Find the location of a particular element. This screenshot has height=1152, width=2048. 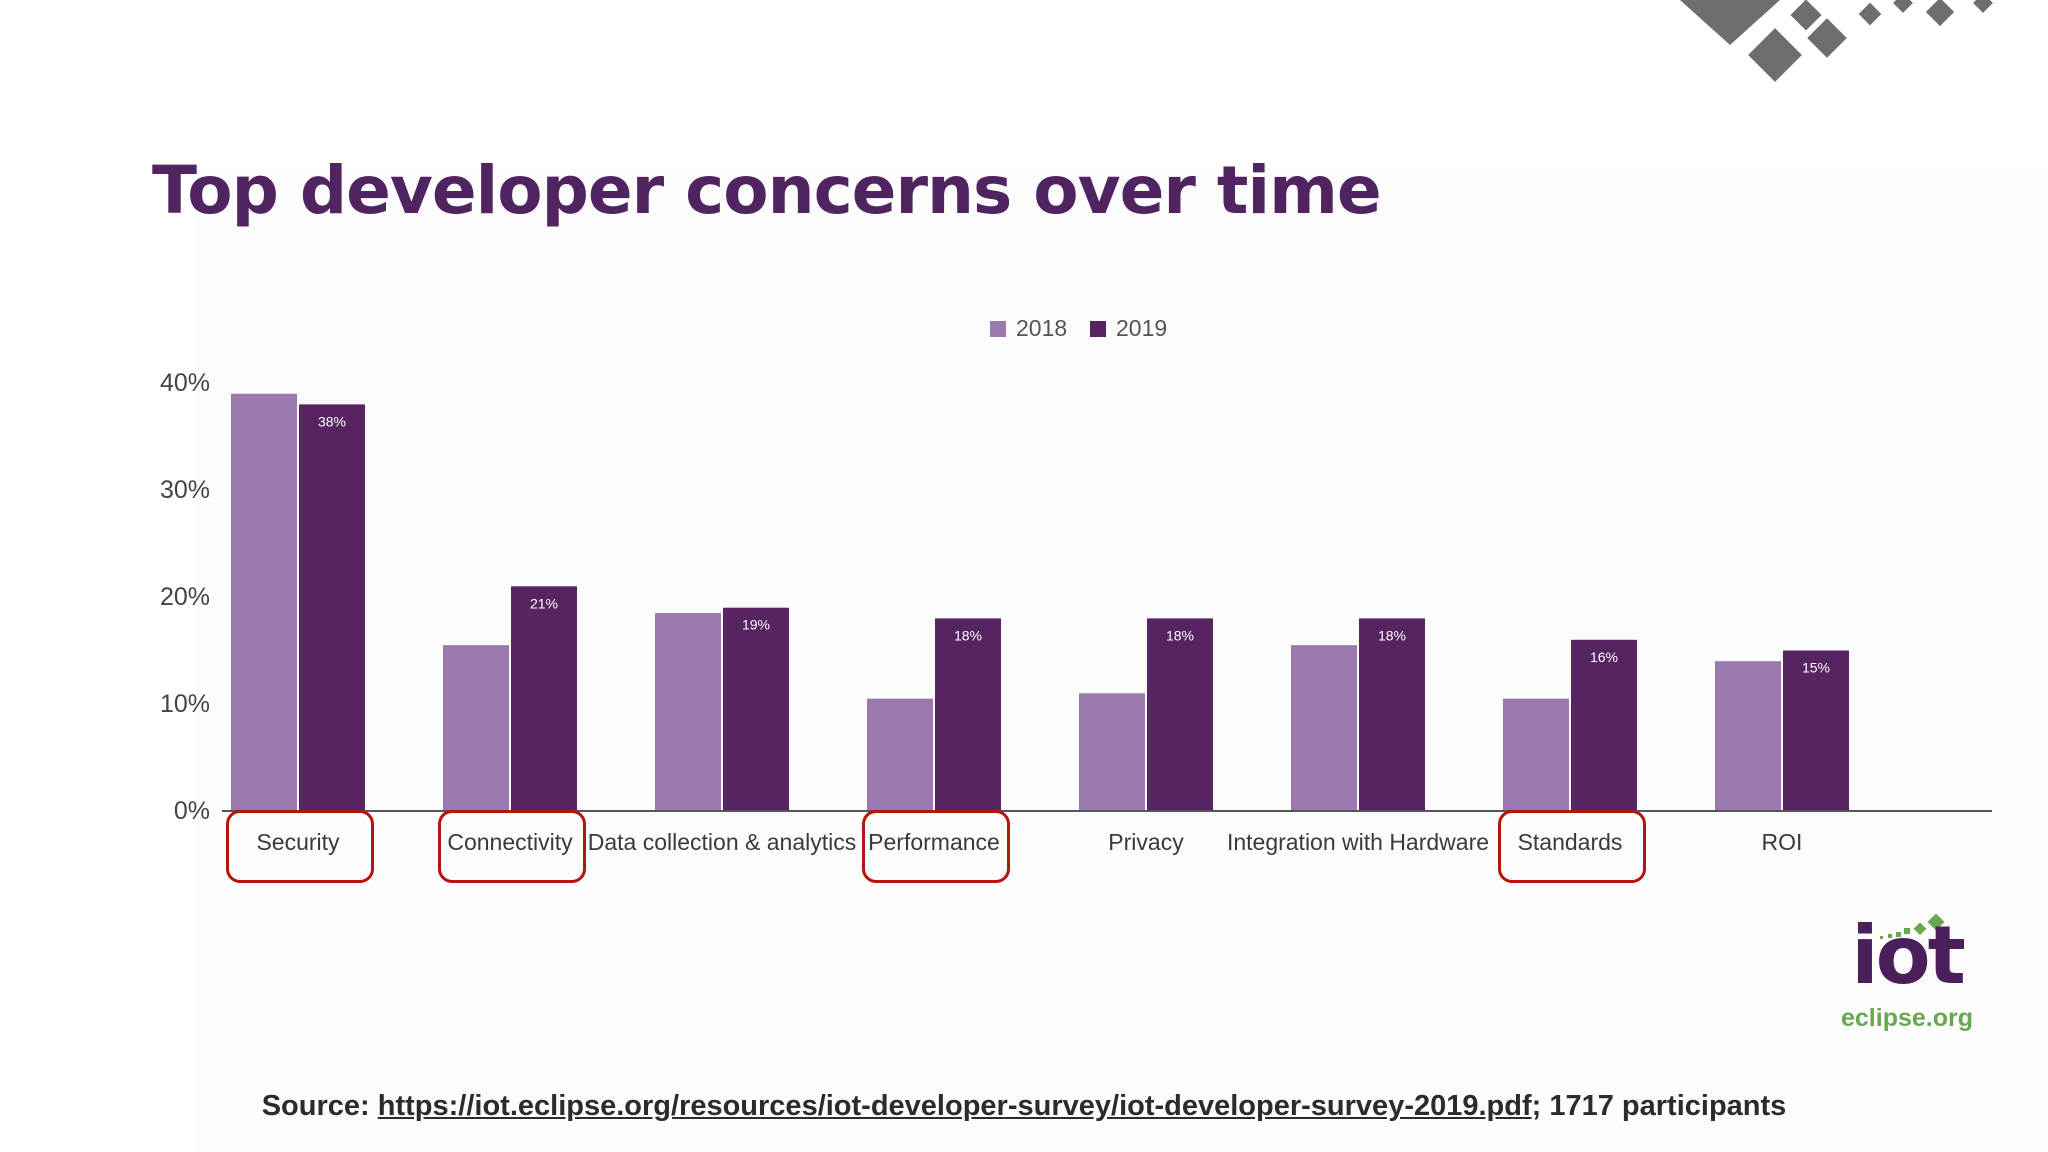

data-label: 21% is located at coordinates (544, 603).